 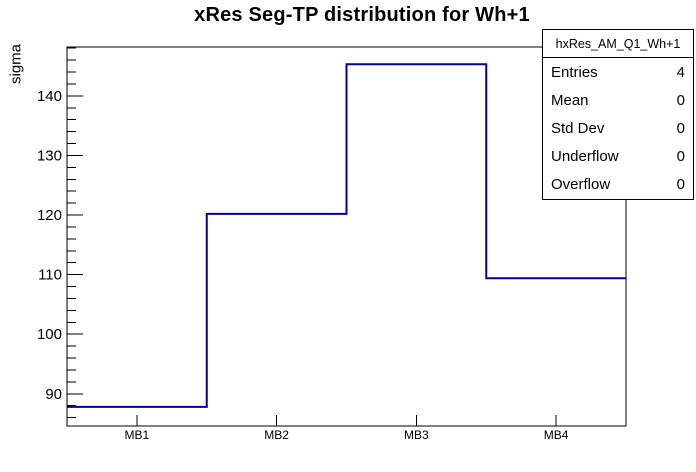 What do you see at coordinates (680, 72) in the screenshot?
I see `stats-row-value: 4` at bounding box center [680, 72].